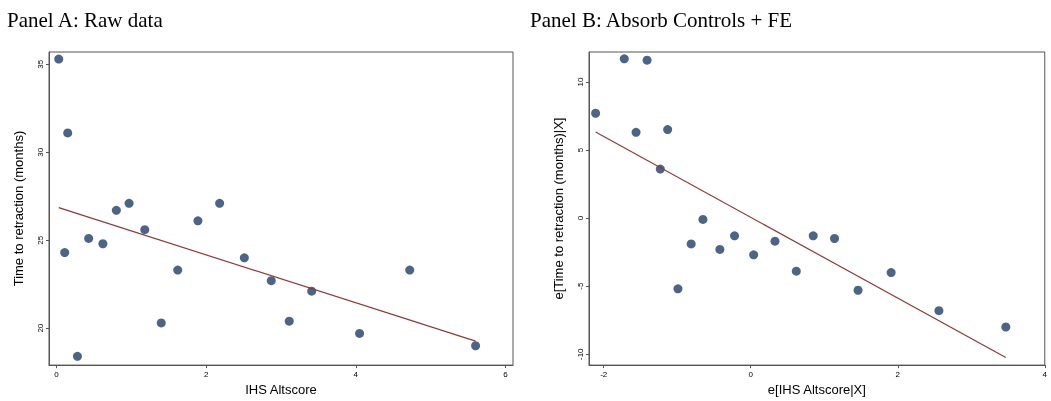  I want to click on x-tick-label: 6, so click(506, 374).